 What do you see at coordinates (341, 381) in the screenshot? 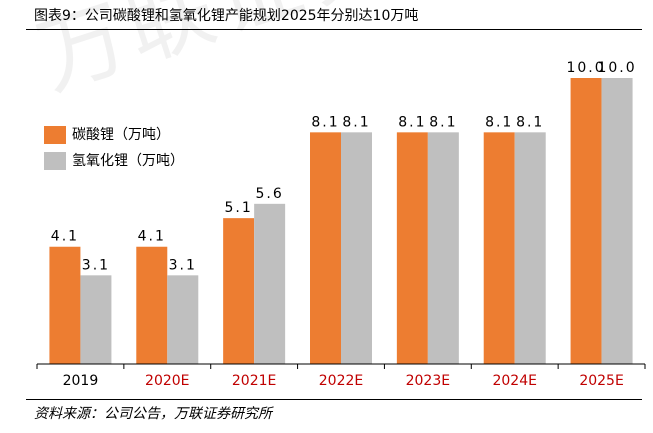
I see `x-tick-label: 2022E` at bounding box center [341, 381].